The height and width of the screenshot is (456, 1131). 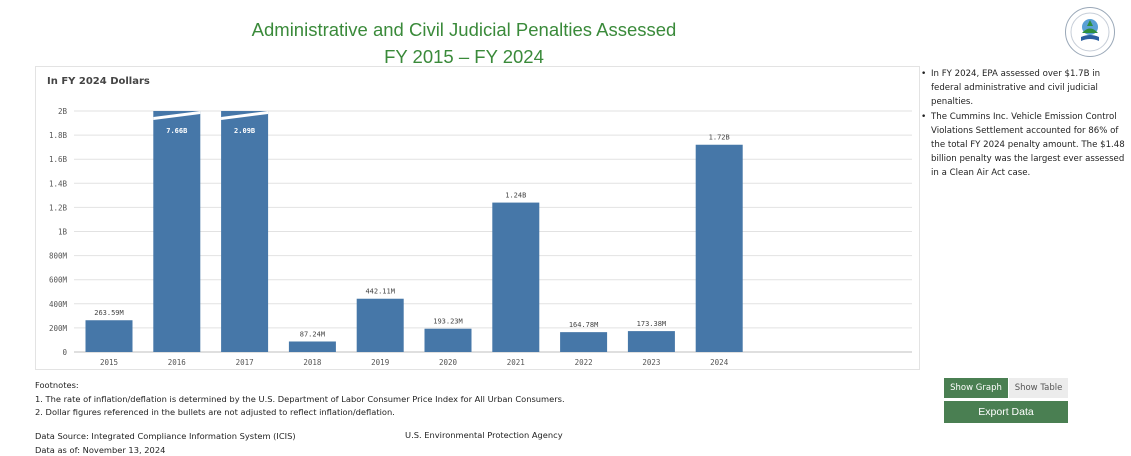 What do you see at coordinates (63, 111) in the screenshot?
I see `y-tick-label: 2B` at bounding box center [63, 111].